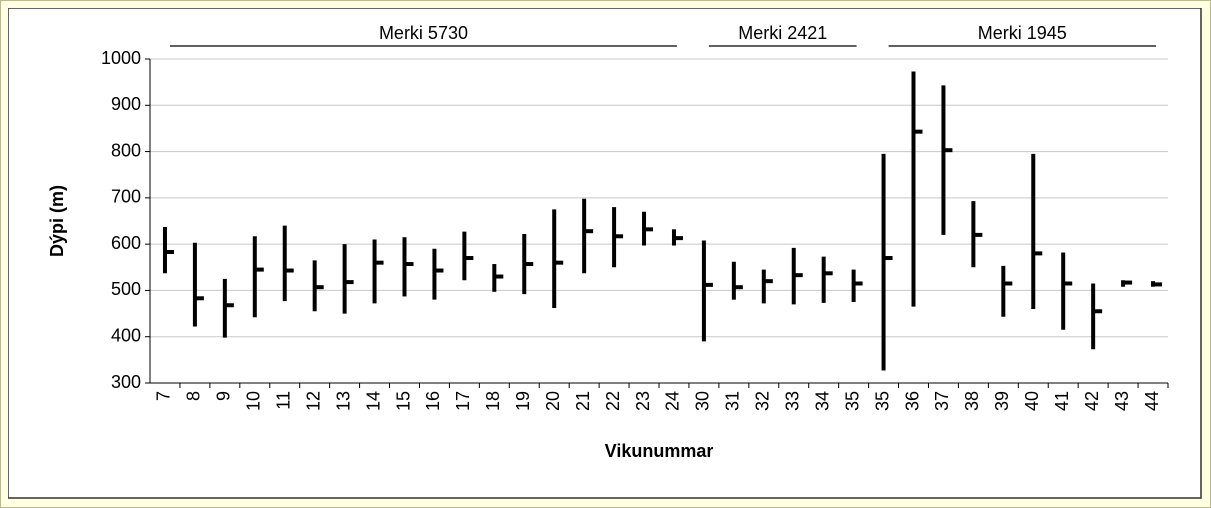 The height and width of the screenshot is (508, 1211). Describe the element at coordinates (463, 401) in the screenshot. I see `x-tick-label: 17` at that location.